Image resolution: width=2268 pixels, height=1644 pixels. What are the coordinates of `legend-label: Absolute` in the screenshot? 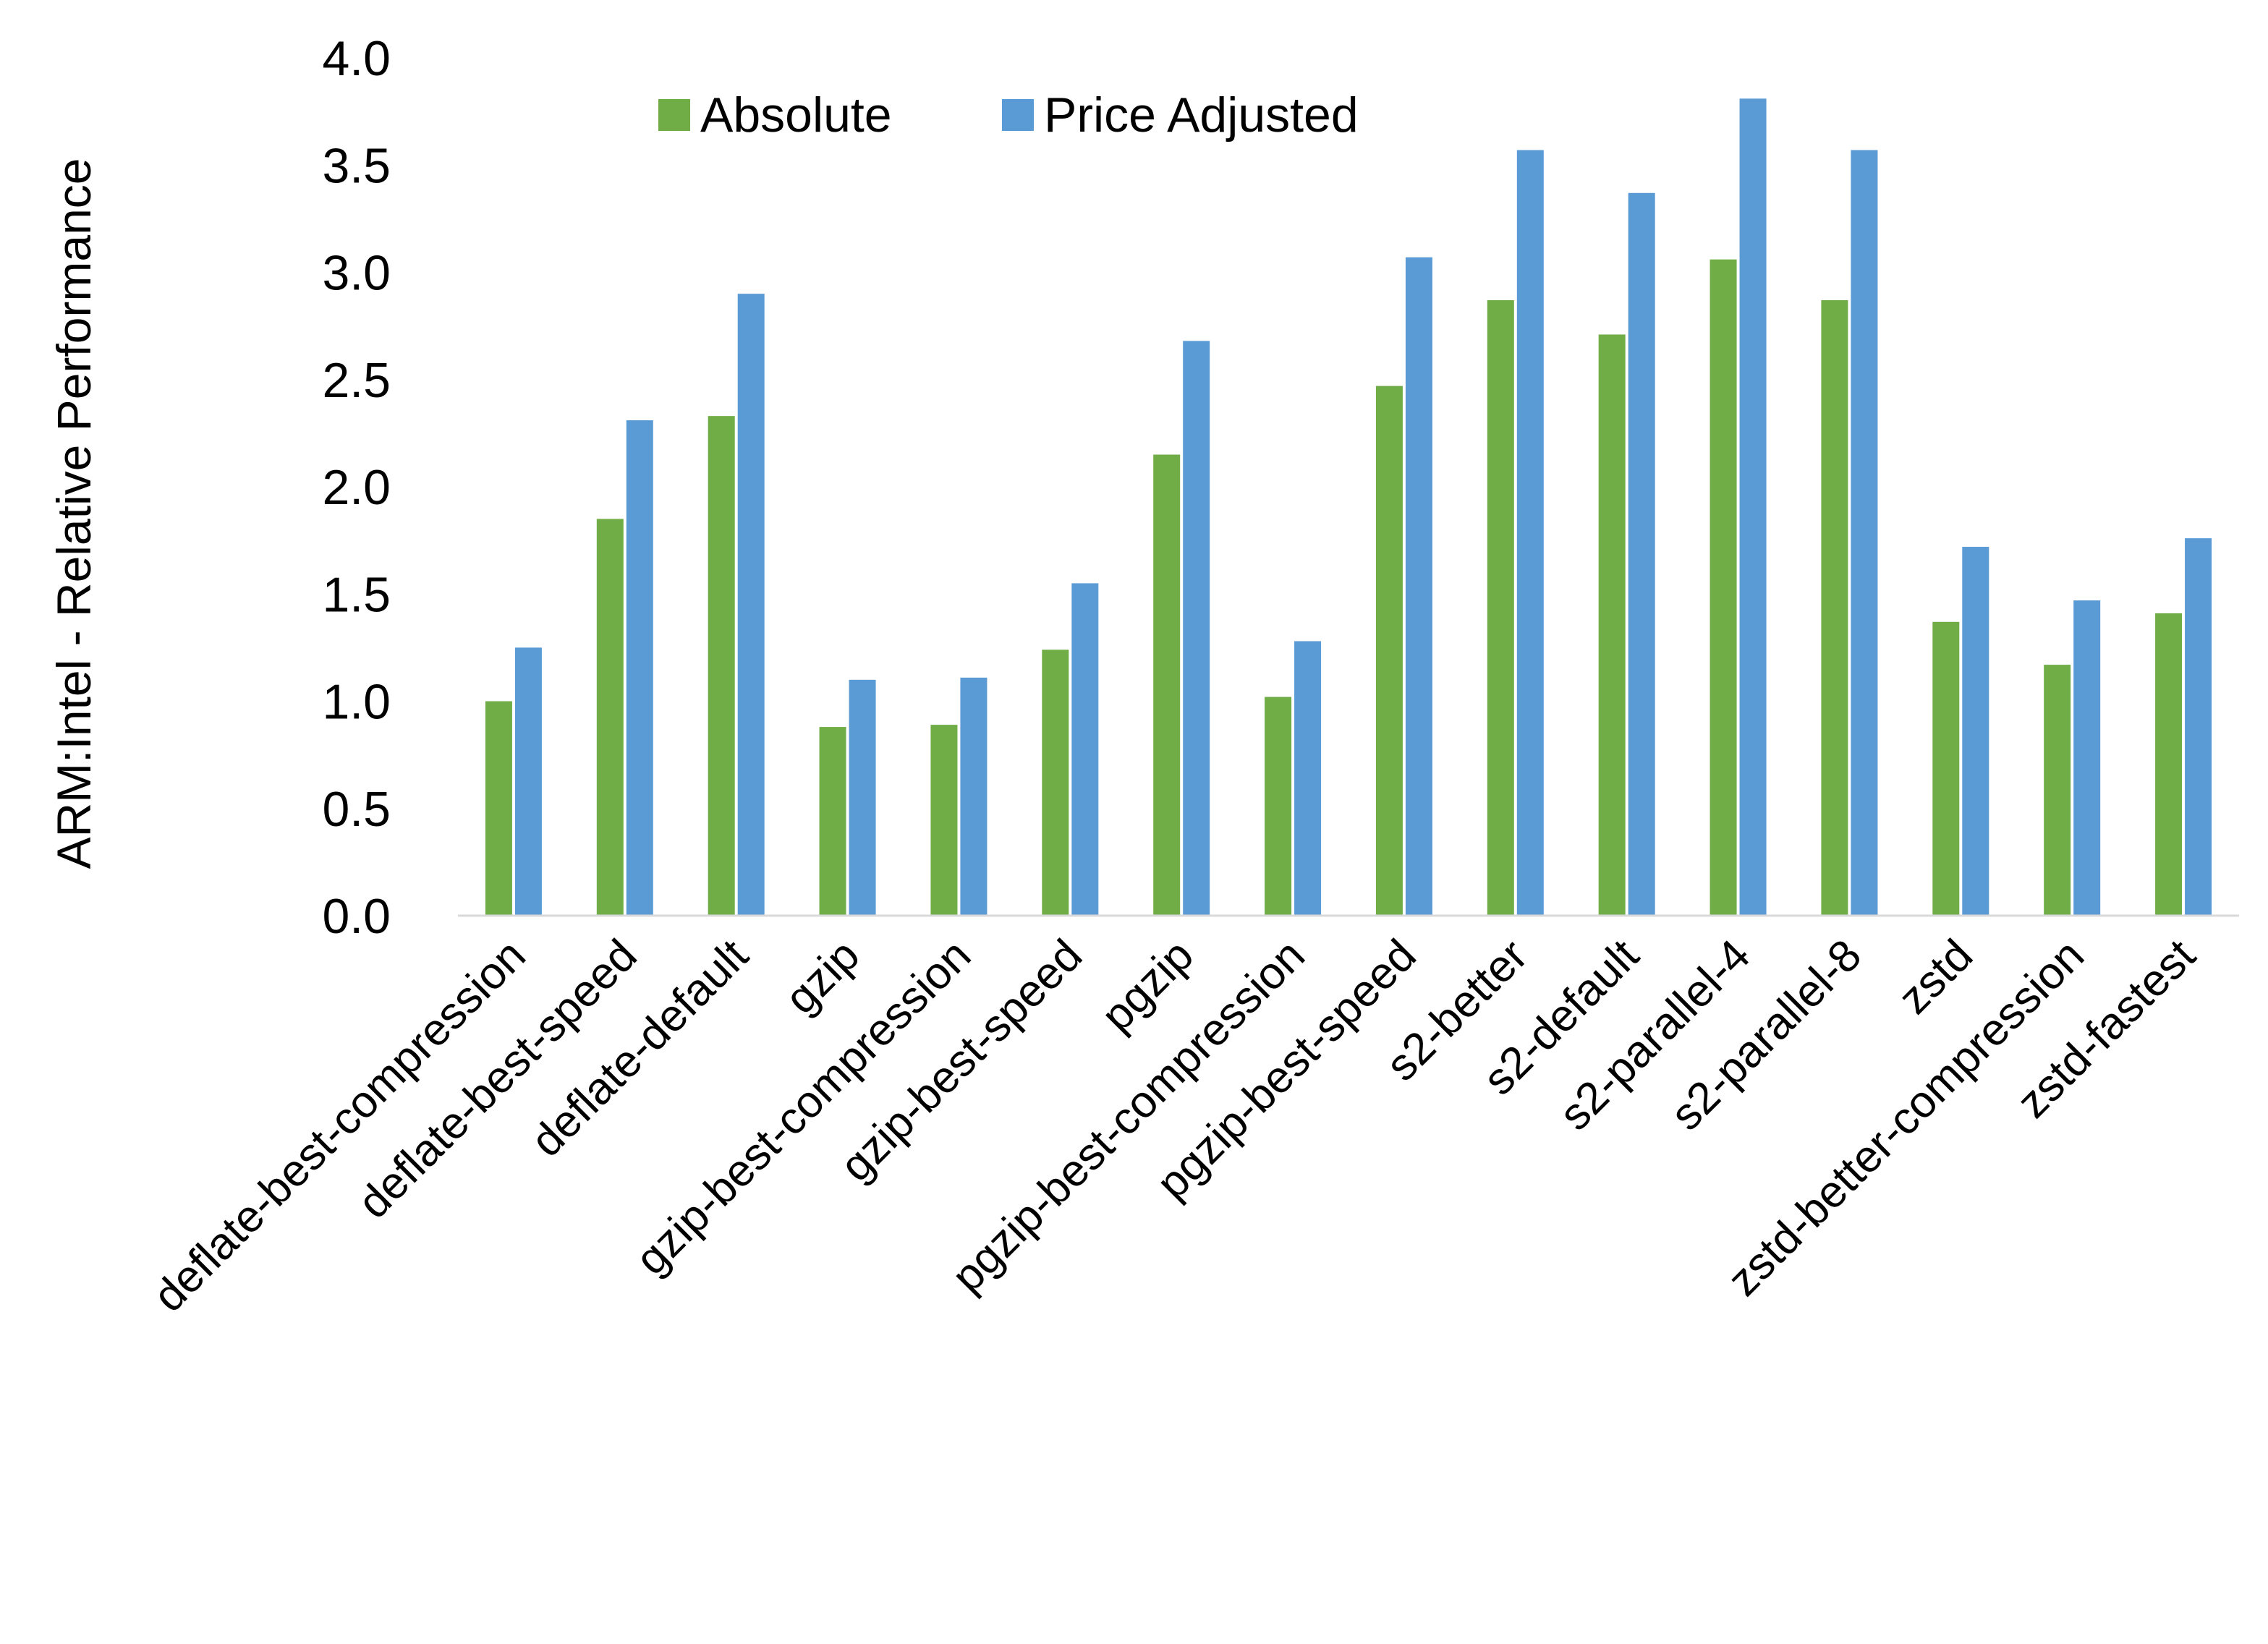 It's located at (796, 115).